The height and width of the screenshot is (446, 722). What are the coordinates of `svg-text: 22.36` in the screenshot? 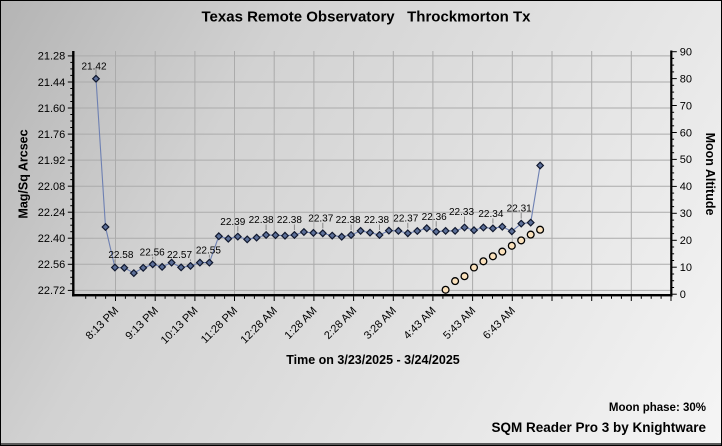 It's located at (434, 217).